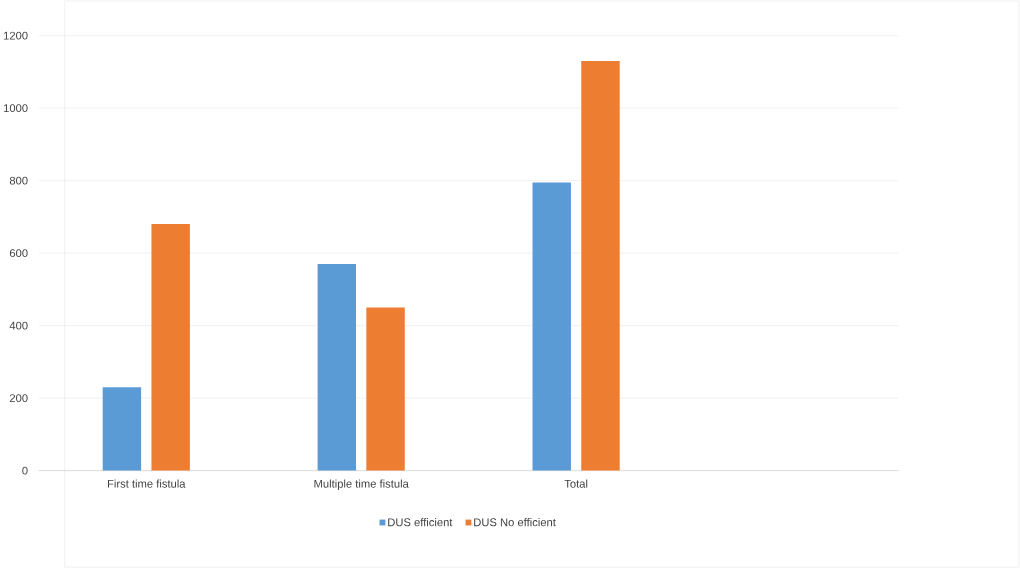 The height and width of the screenshot is (568, 1020). Describe the element at coordinates (25, 470) in the screenshot. I see `y-tick-label: 0` at that location.